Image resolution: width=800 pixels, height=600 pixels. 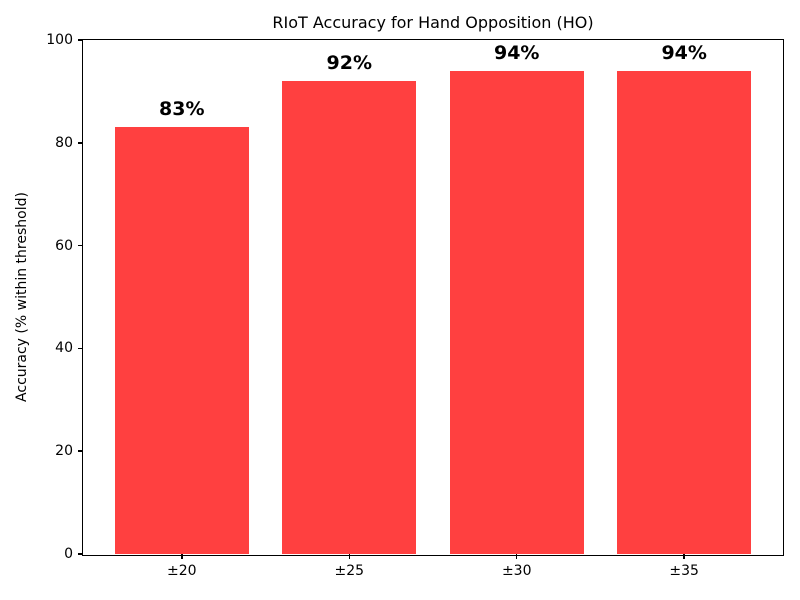 I want to click on bar-value-label: 83%, so click(x=182, y=109).